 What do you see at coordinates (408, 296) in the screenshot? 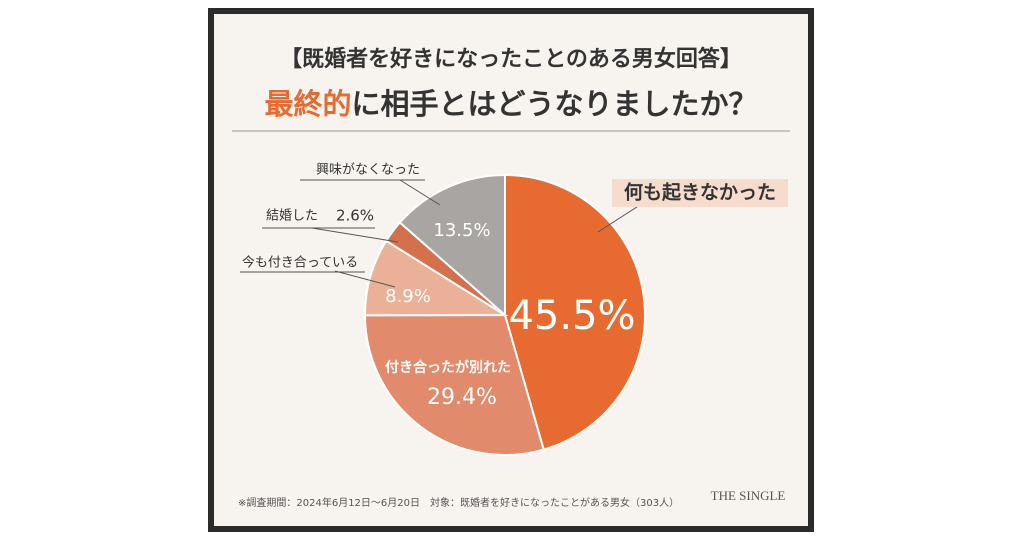
I see `value-label: 8.9%` at bounding box center [408, 296].